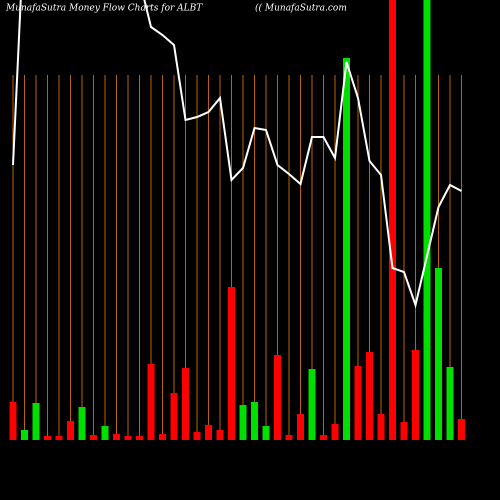 Image resolution: width=500 pixels, height=500 pixels. I want to click on chart-title: MunafaSutra Money Flow Charts for ALBT, so click(104, 9).